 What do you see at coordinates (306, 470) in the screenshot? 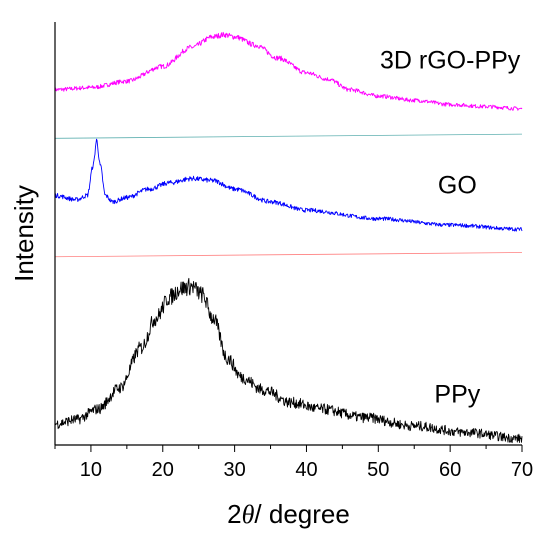
I see `x-tick-label: 40` at bounding box center [306, 470].